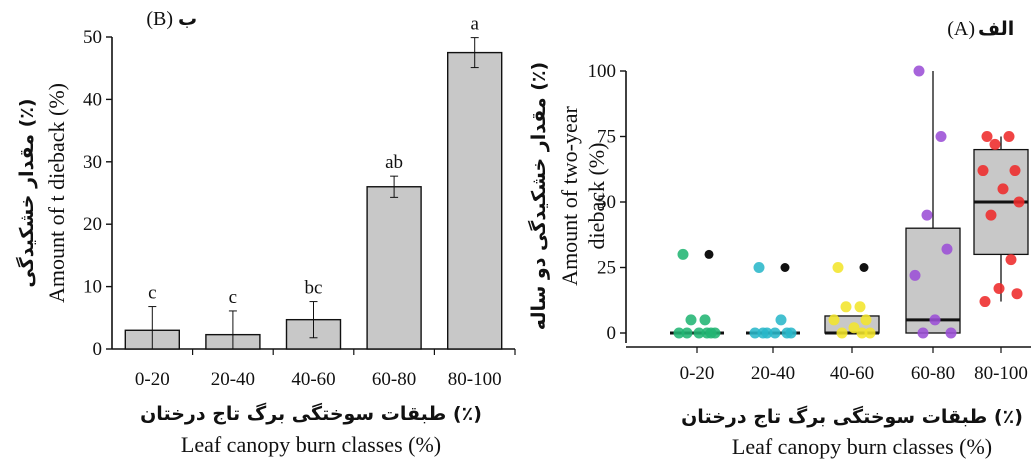  What do you see at coordinates (56, 193) in the screenshot?
I see `y-axis-label-en: Amount of t dieback (%)` at bounding box center [56, 193].